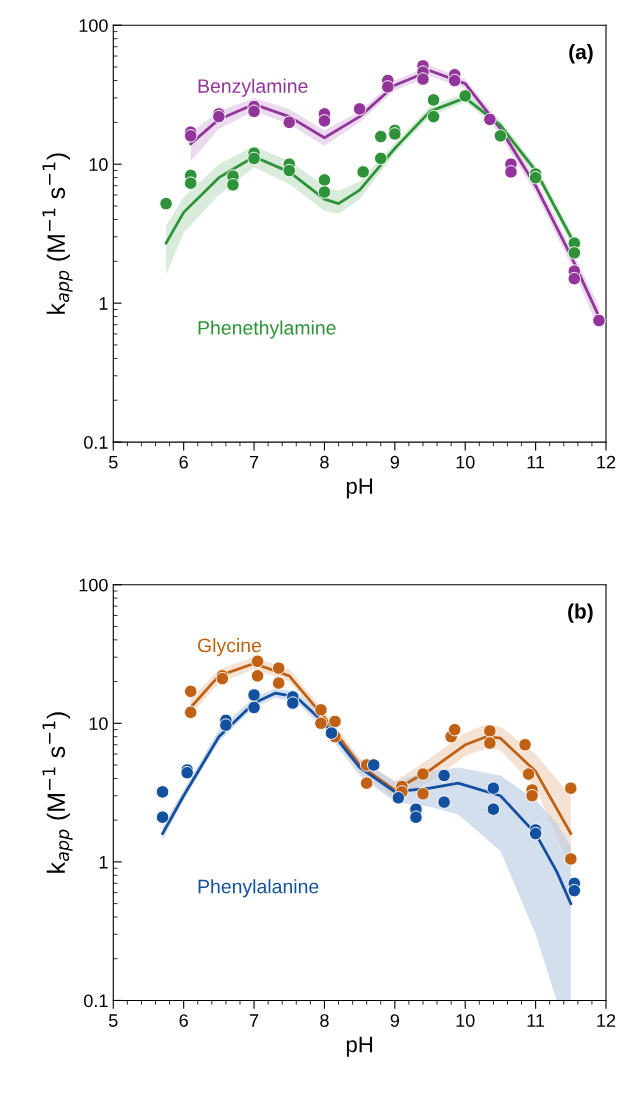 This screenshot has height=1097, width=619. What do you see at coordinates (580, 613) in the screenshot?
I see `annotation: (b)` at bounding box center [580, 613].